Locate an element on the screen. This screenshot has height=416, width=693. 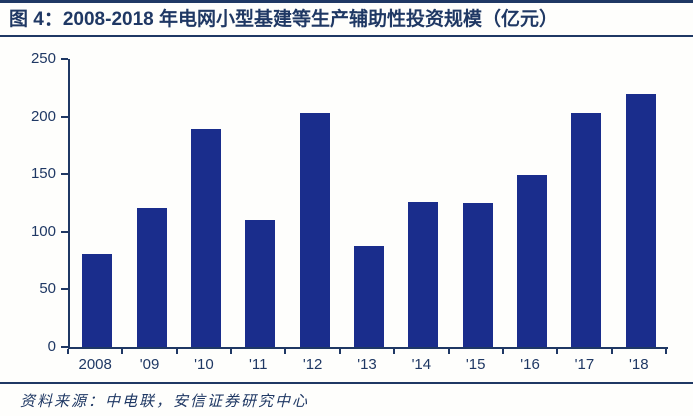
y-tick-label: 0 is located at coordinates (51, 346).